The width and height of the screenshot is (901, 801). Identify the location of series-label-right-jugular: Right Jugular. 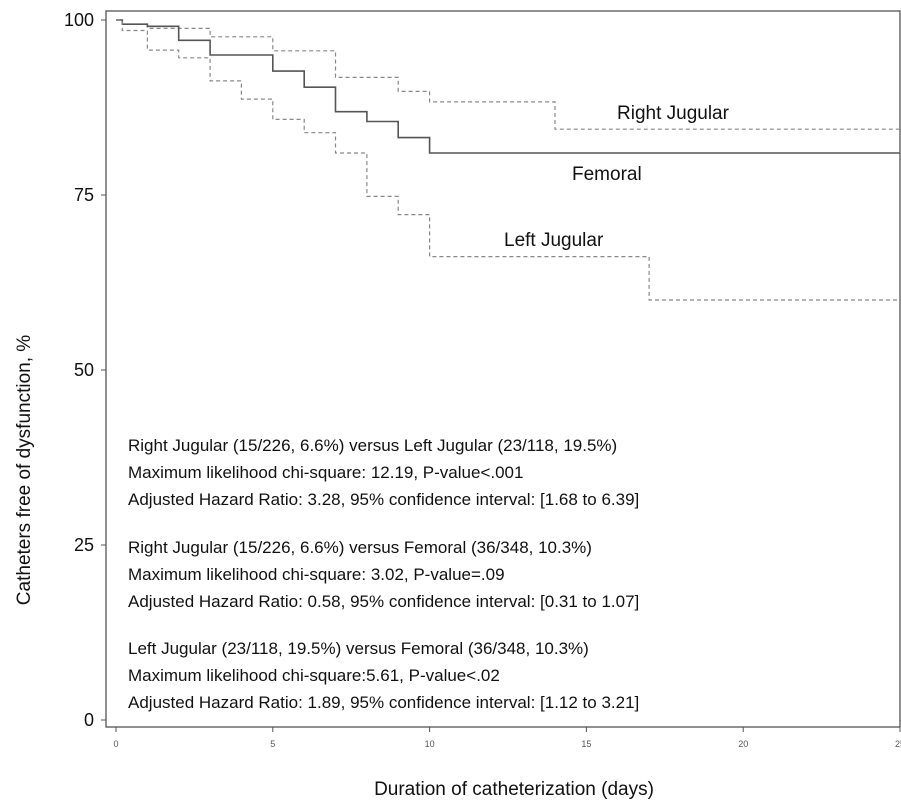
(673, 113).